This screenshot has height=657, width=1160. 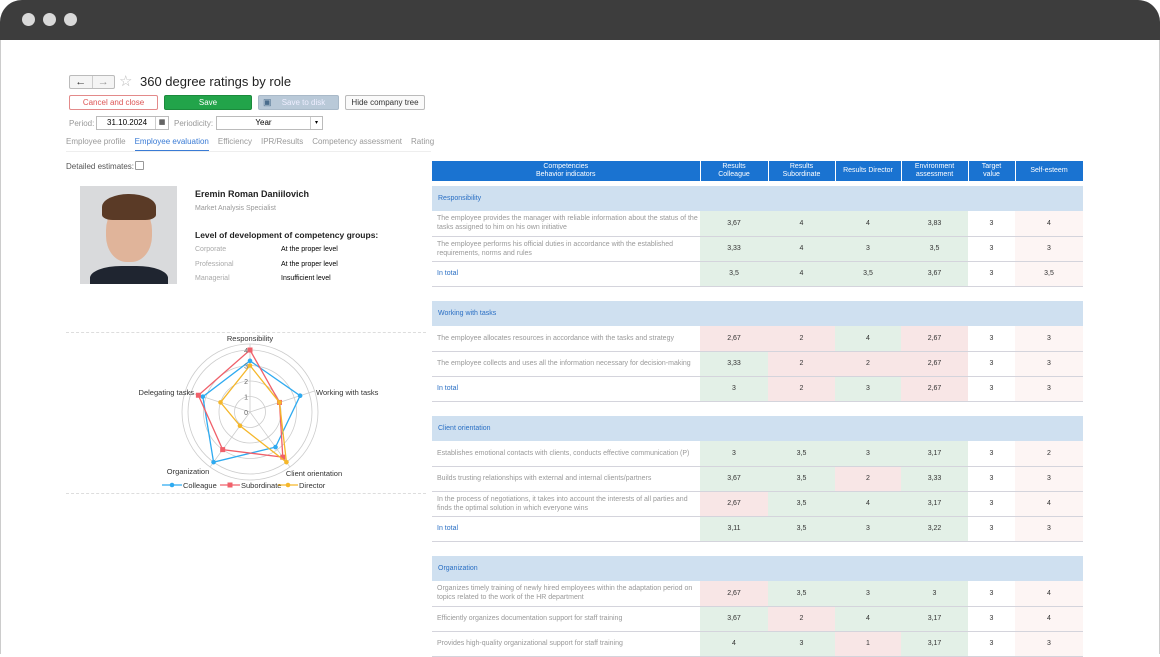 What do you see at coordinates (103, 82) in the screenshot?
I see `forward-button: →` at bounding box center [103, 82].